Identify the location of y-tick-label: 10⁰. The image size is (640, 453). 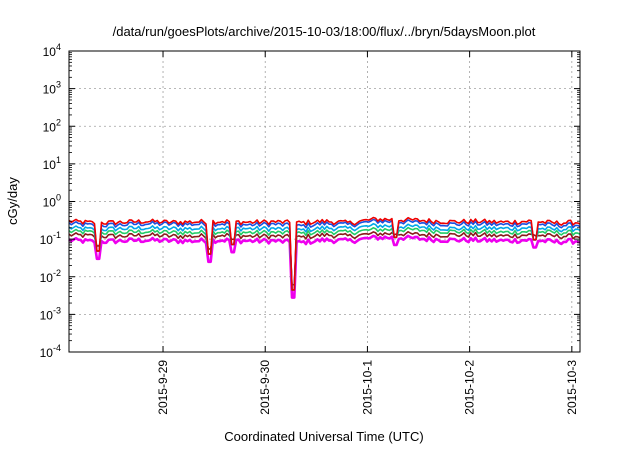
(52, 201).